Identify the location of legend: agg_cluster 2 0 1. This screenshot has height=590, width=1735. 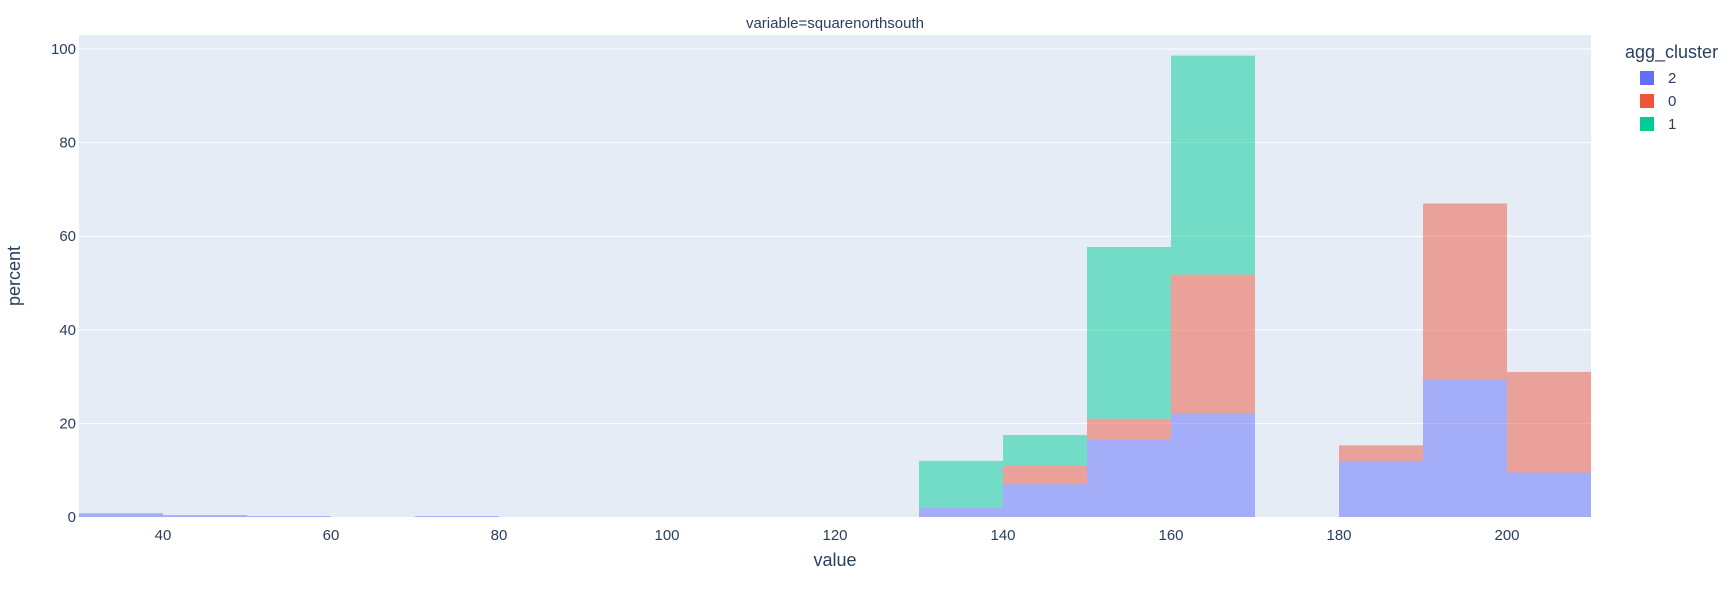
(1671, 87).